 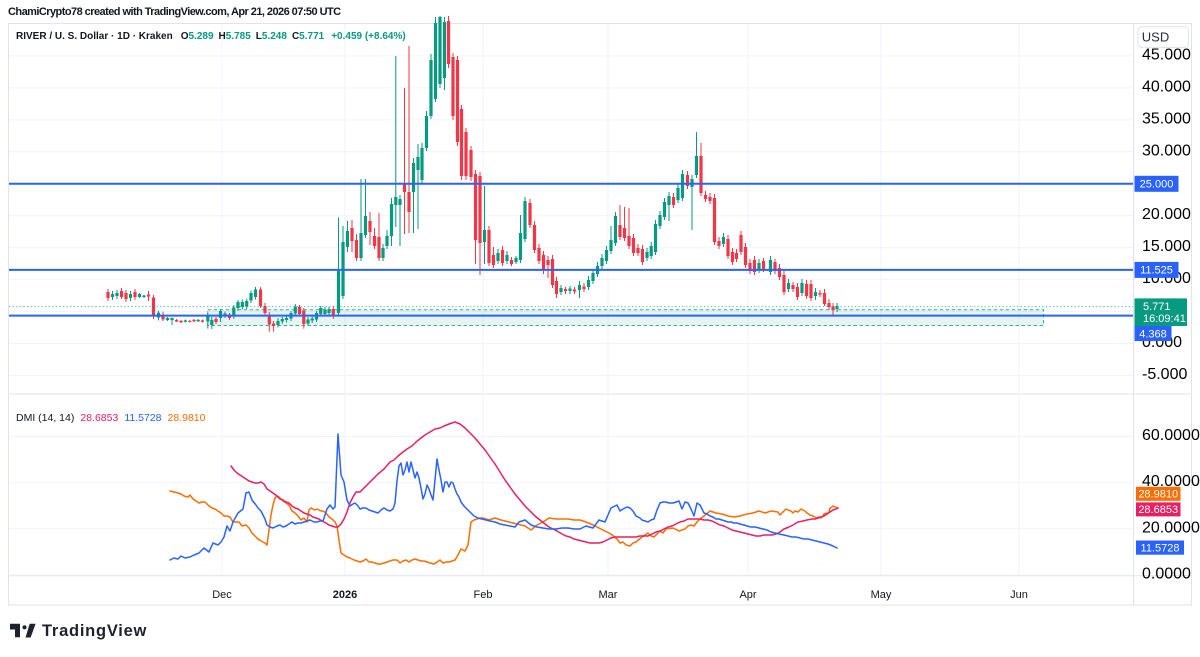 I want to click on svg-text: 15.000, so click(x=1166, y=246).